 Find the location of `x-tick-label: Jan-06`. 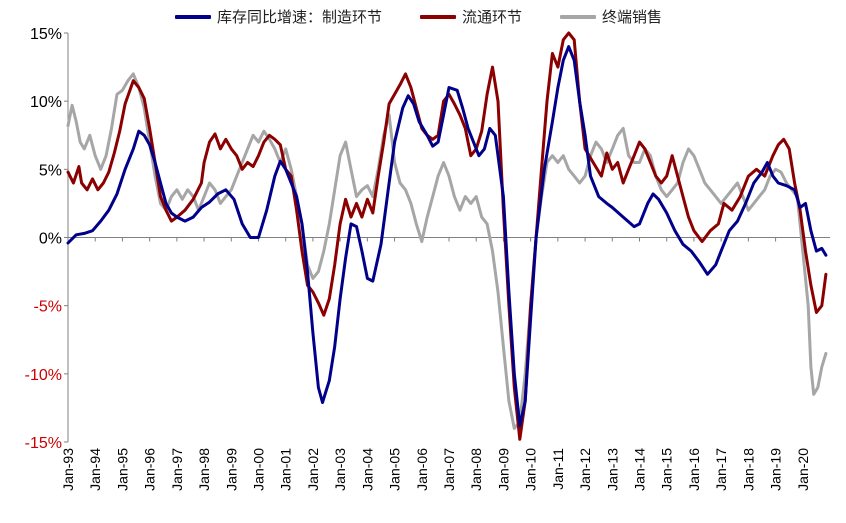

x-tick-label: Jan-06 is located at coordinates (422, 469).